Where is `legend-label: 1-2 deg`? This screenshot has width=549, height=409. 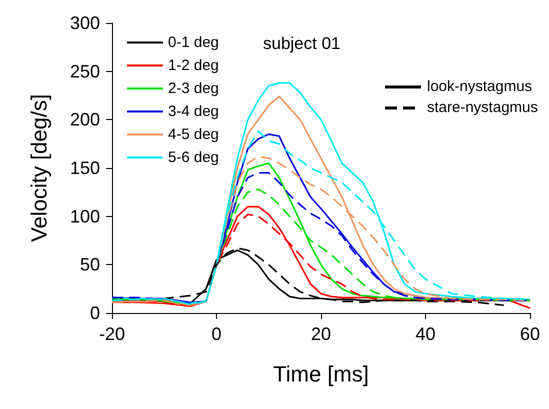
legend-label: 1-2 deg is located at coordinates (193, 65).